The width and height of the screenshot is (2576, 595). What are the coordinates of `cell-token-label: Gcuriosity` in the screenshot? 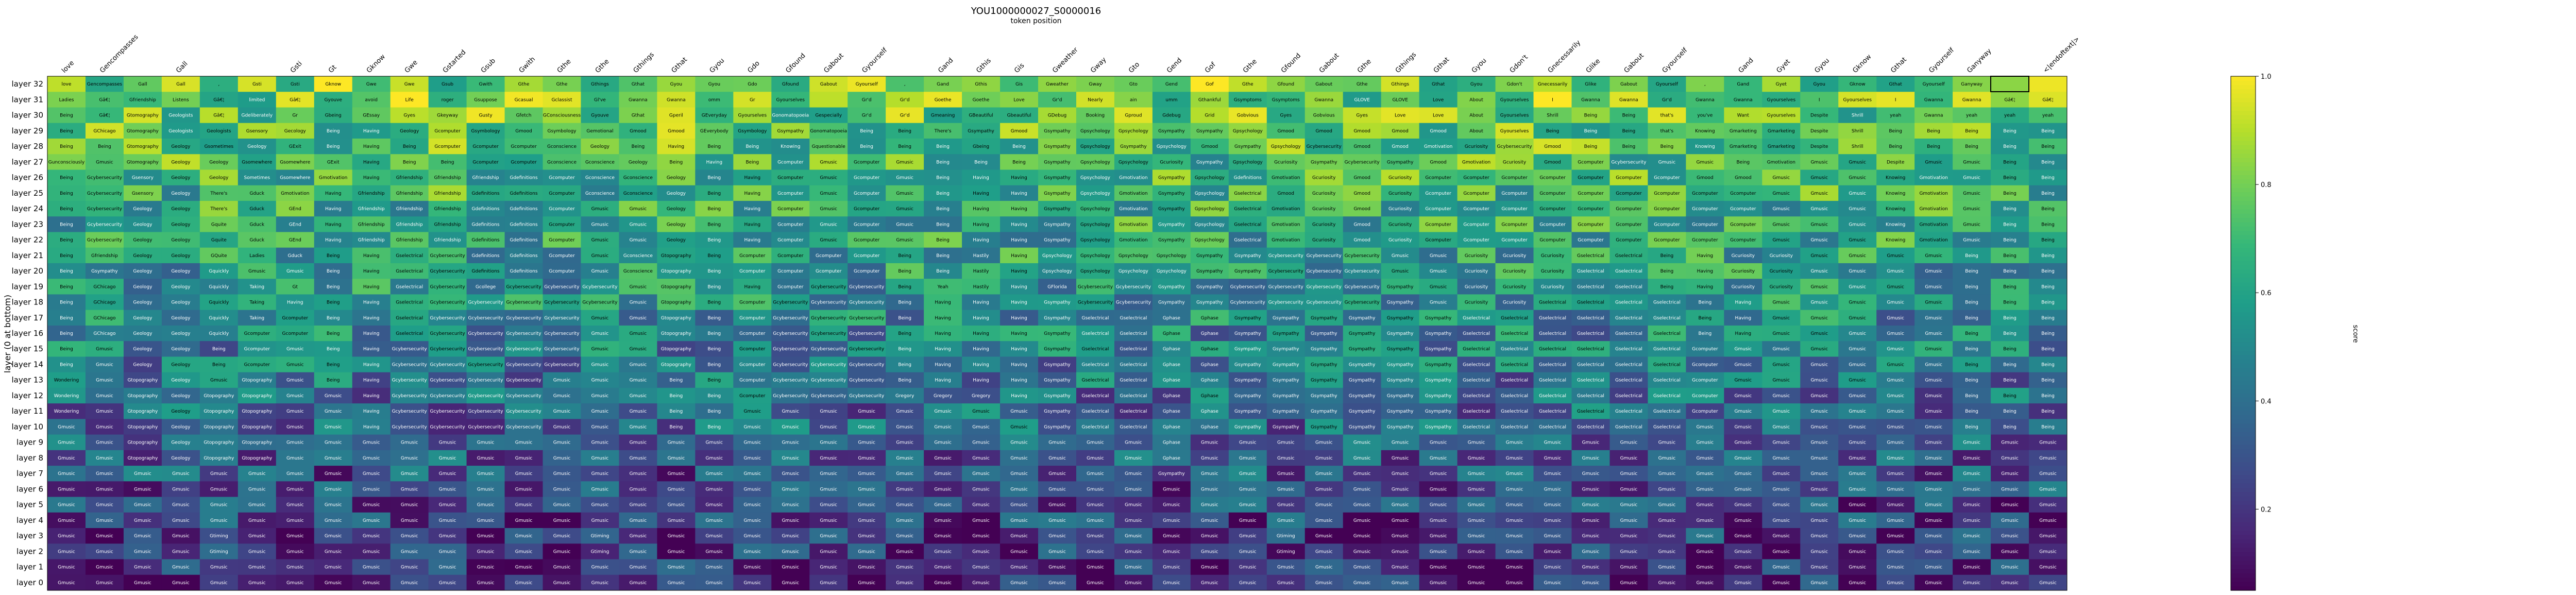 It's located at (1400, 209).